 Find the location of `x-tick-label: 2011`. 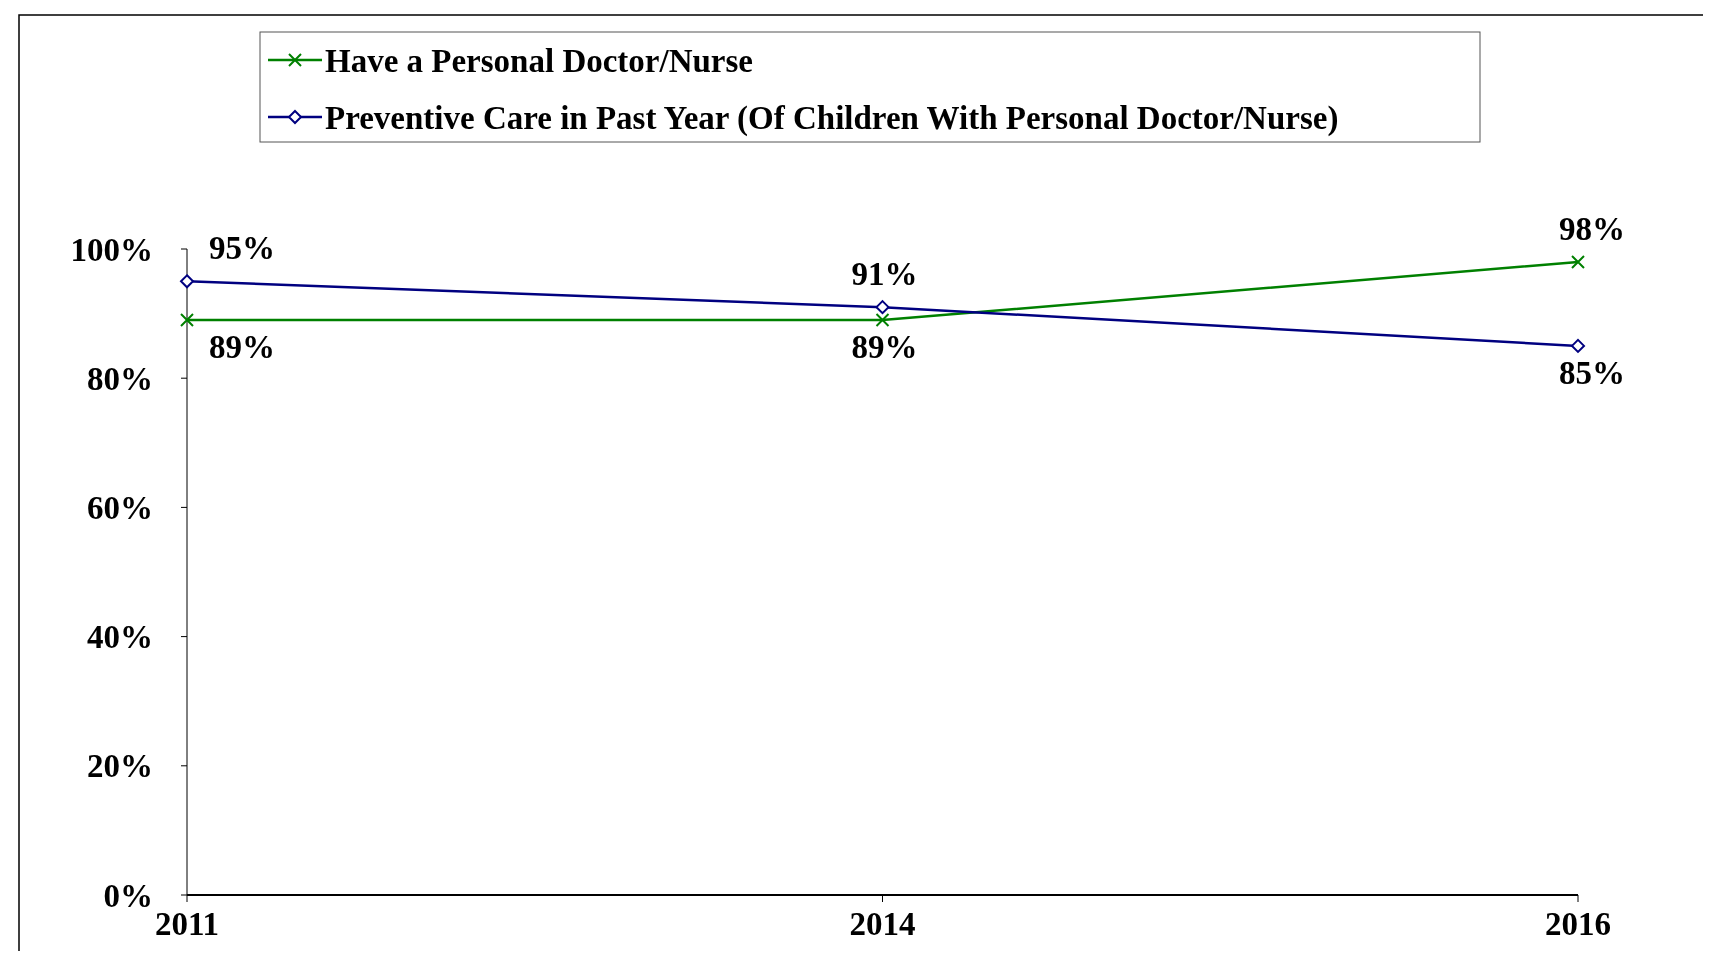

x-tick-label: 2011 is located at coordinates (187, 924).